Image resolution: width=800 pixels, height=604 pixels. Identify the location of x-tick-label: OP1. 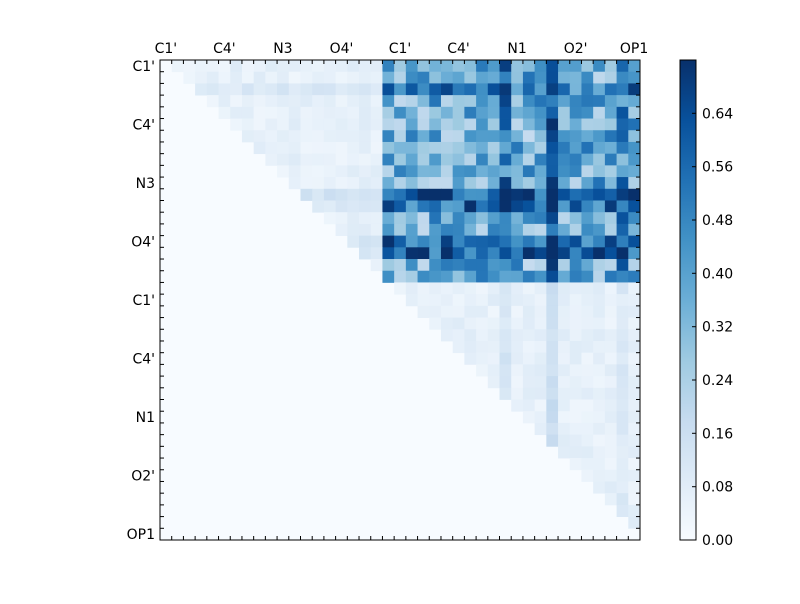
(634, 49).